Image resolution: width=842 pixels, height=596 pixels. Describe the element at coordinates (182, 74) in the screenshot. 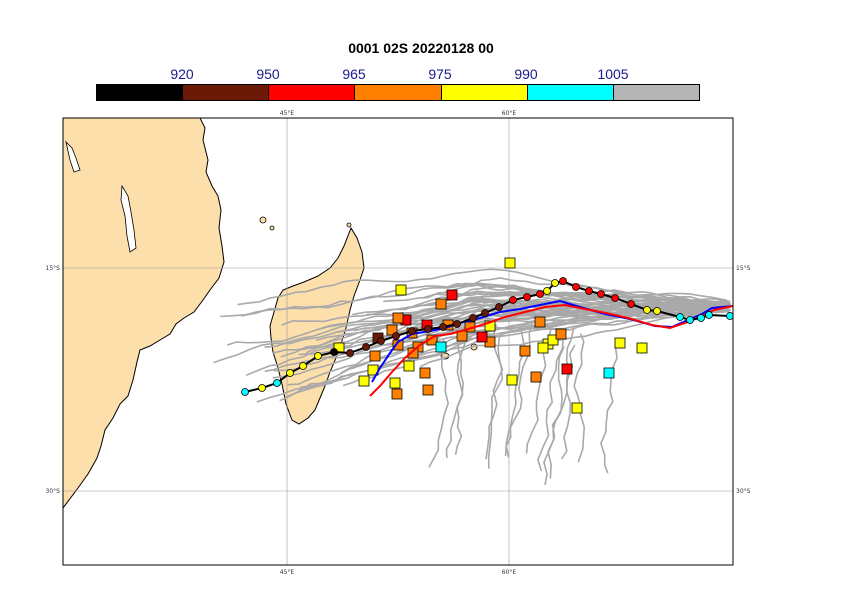

I see `scale-label-920: 920` at that location.